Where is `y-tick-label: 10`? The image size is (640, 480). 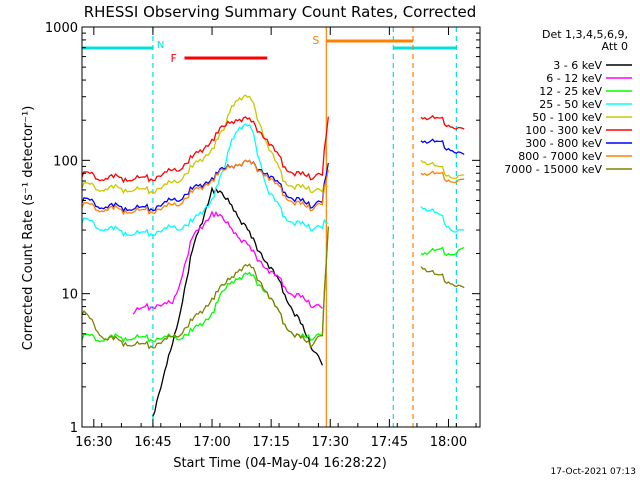
y-tick-label: 10 is located at coordinates (69, 295).